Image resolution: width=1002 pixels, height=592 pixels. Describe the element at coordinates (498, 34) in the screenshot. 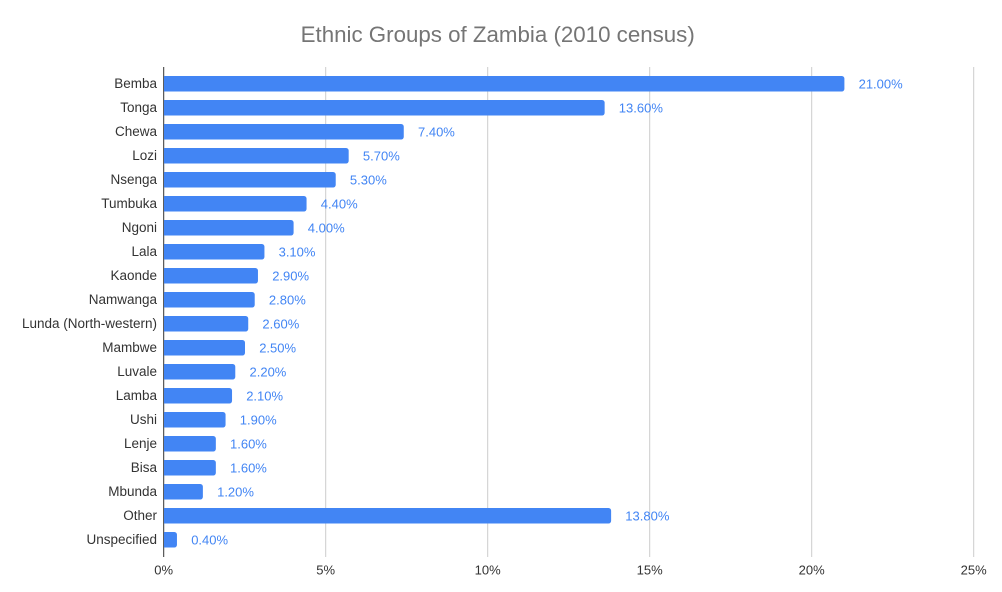

I see `svg-text:Ethnic Groups of Zambia (2010: Ethnic Groups of Zambia (2010 census)` at that location.